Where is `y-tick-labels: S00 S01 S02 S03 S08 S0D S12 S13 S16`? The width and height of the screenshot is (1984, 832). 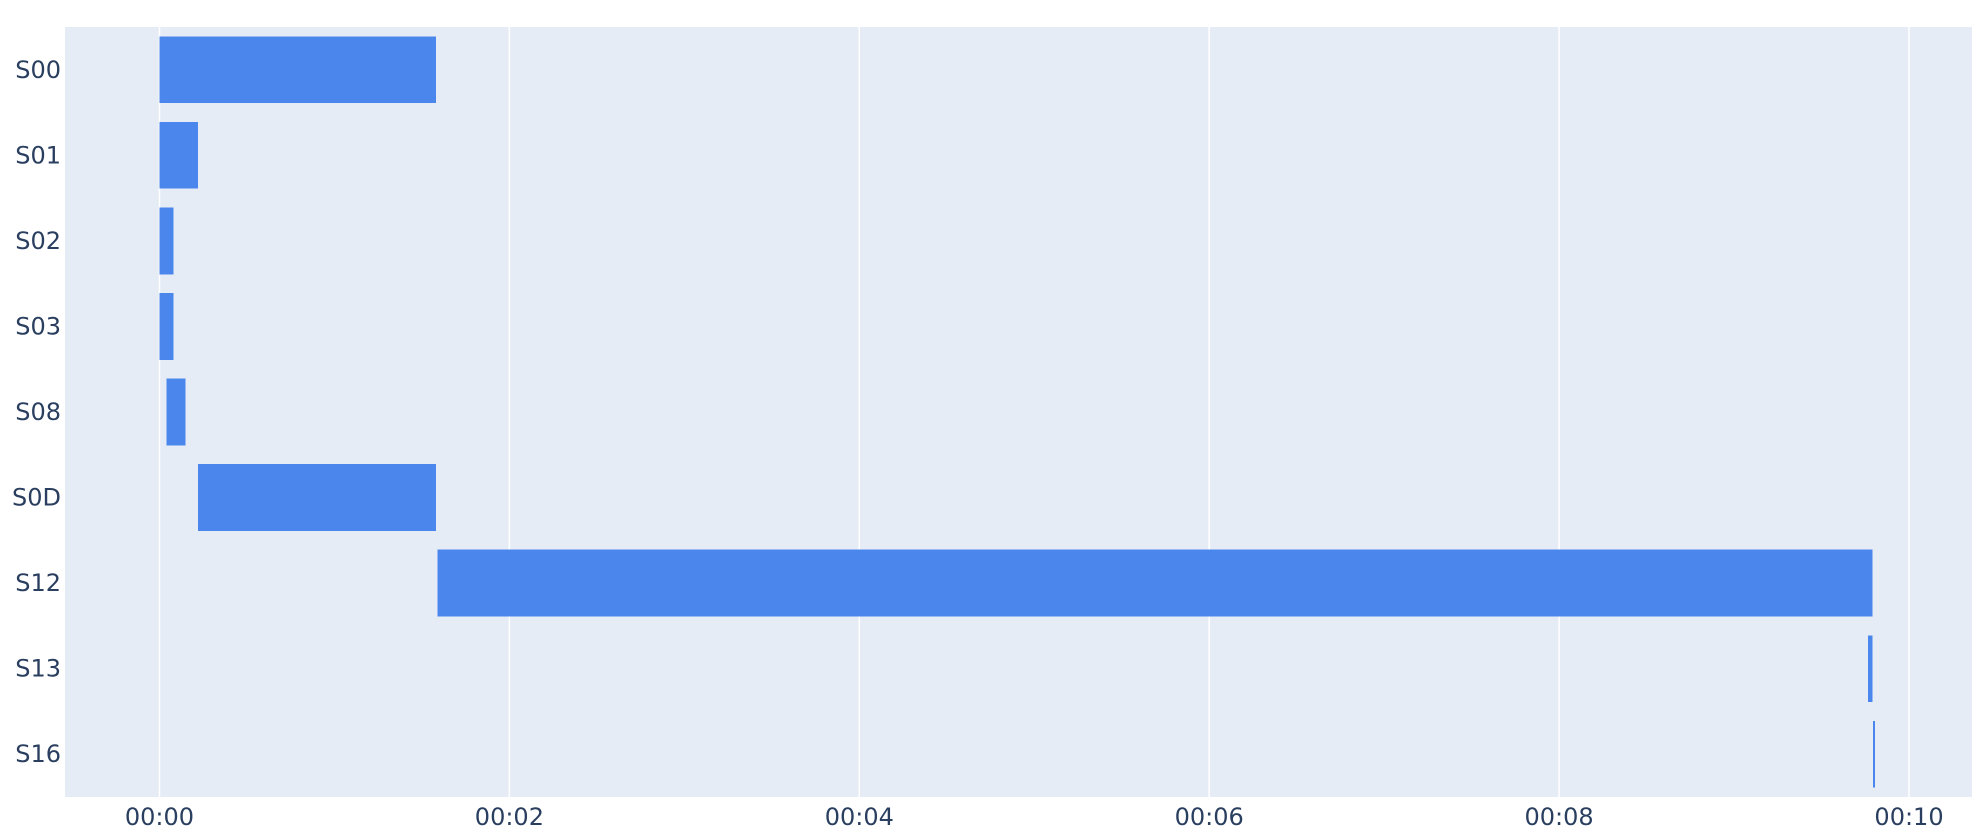 y-tick-labels: S00 S01 S02 S03 S08 S0D S12 S13 S16 is located at coordinates (36, 412).